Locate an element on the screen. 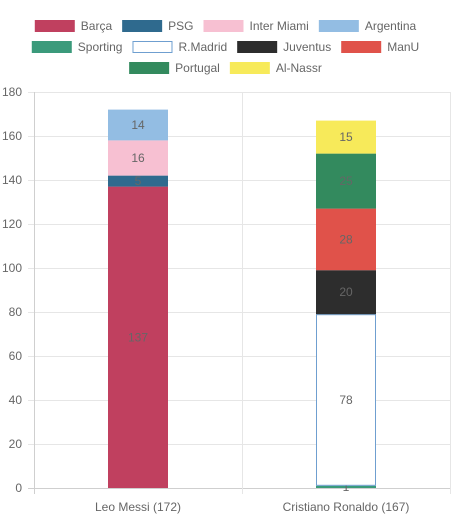 The image size is (451, 519). bar-segment-portugal is located at coordinates (346, 181).